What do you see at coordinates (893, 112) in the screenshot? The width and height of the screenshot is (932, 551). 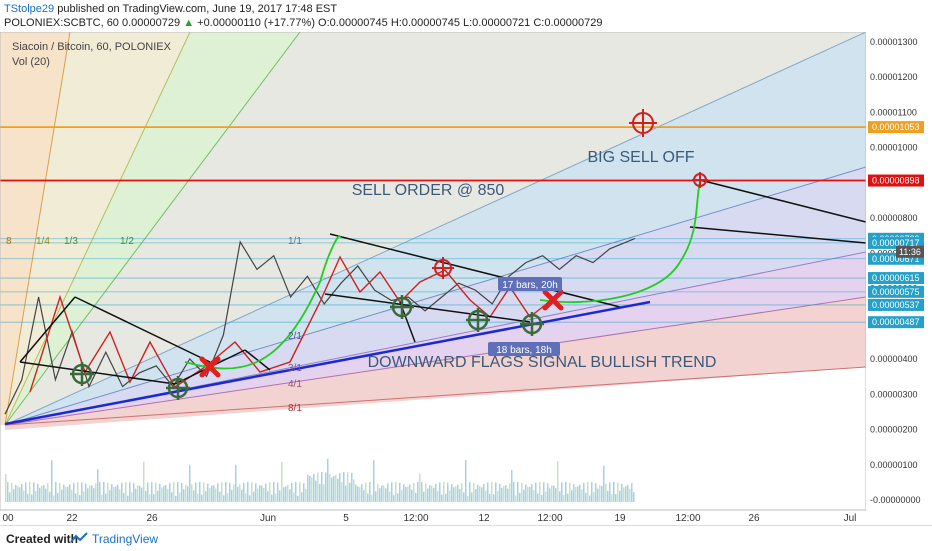 I see `y-tick-label: 0.00001100` at bounding box center [893, 112].